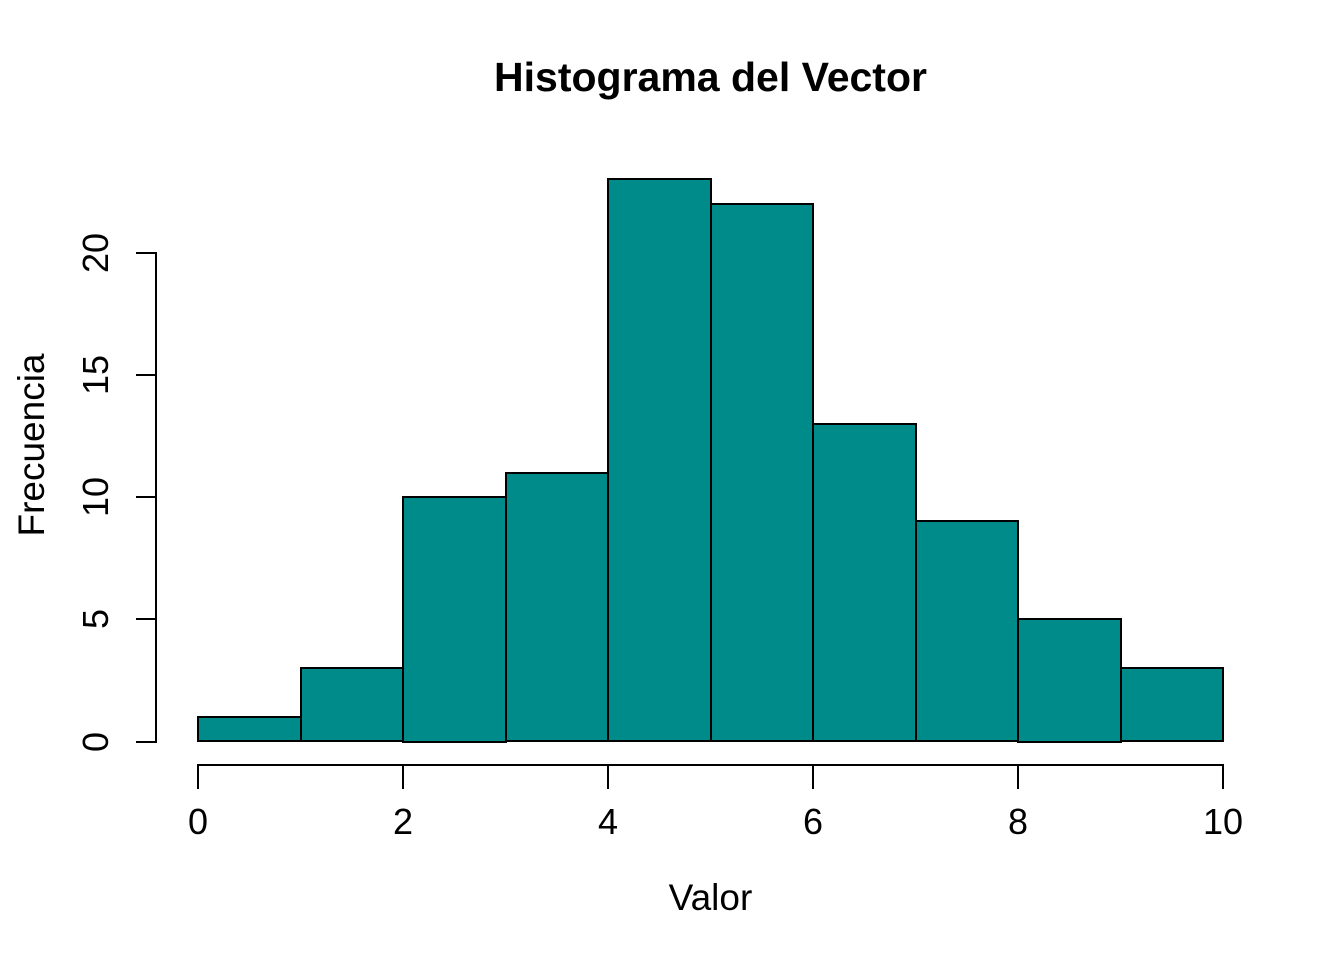 This screenshot has width=1344, height=960. Describe the element at coordinates (813, 821) in the screenshot. I see `x-tick-label: 6` at that location.